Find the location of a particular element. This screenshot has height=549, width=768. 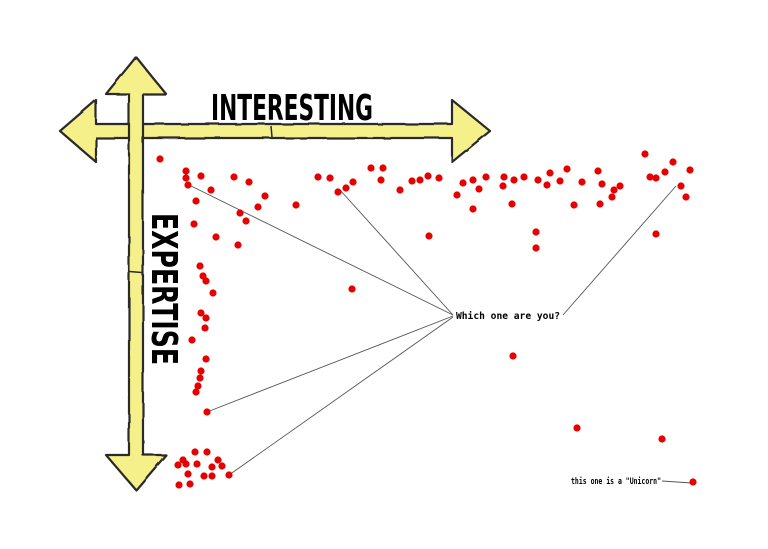

vertical-arrow is located at coordinates (136, 273).